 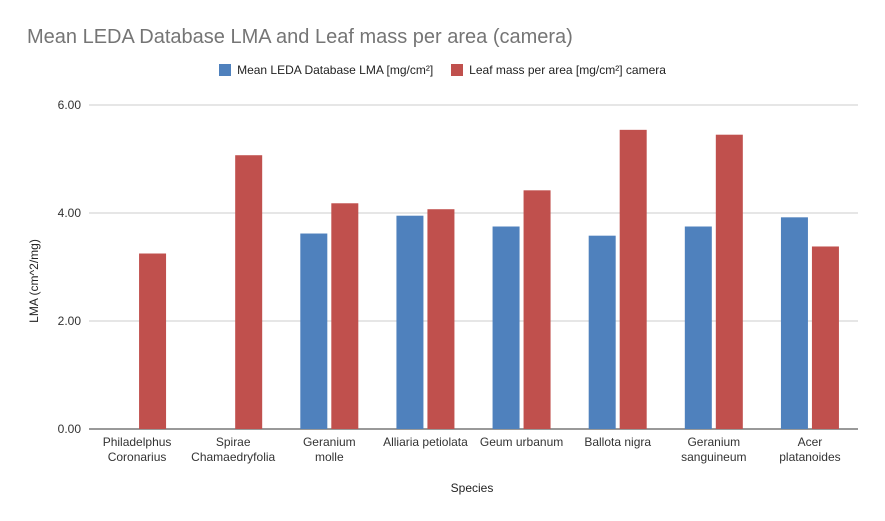 I want to click on x-tick-label: Geranium sanguineum, so click(x=713, y=449).